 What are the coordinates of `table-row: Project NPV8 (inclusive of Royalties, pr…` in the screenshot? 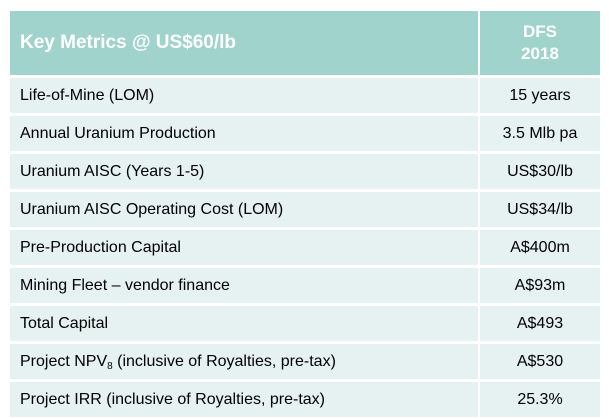 It's located at (305, 360).